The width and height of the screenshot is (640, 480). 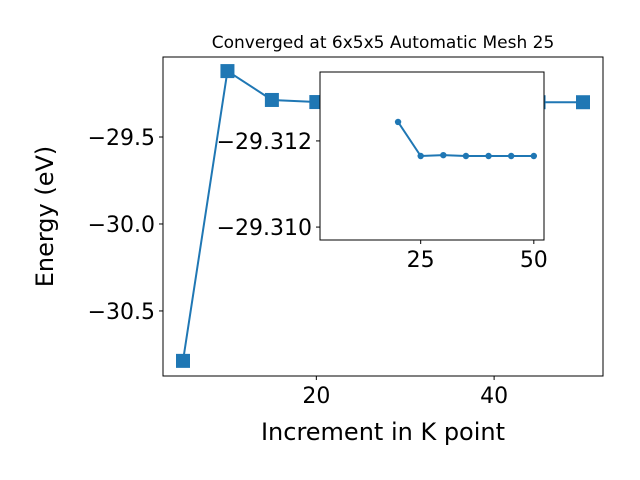 What do you see at coordinates (45, 217) in the screenshot?
I see `y-axis-label: Energy (eV)` at bounding box center [45, 217].